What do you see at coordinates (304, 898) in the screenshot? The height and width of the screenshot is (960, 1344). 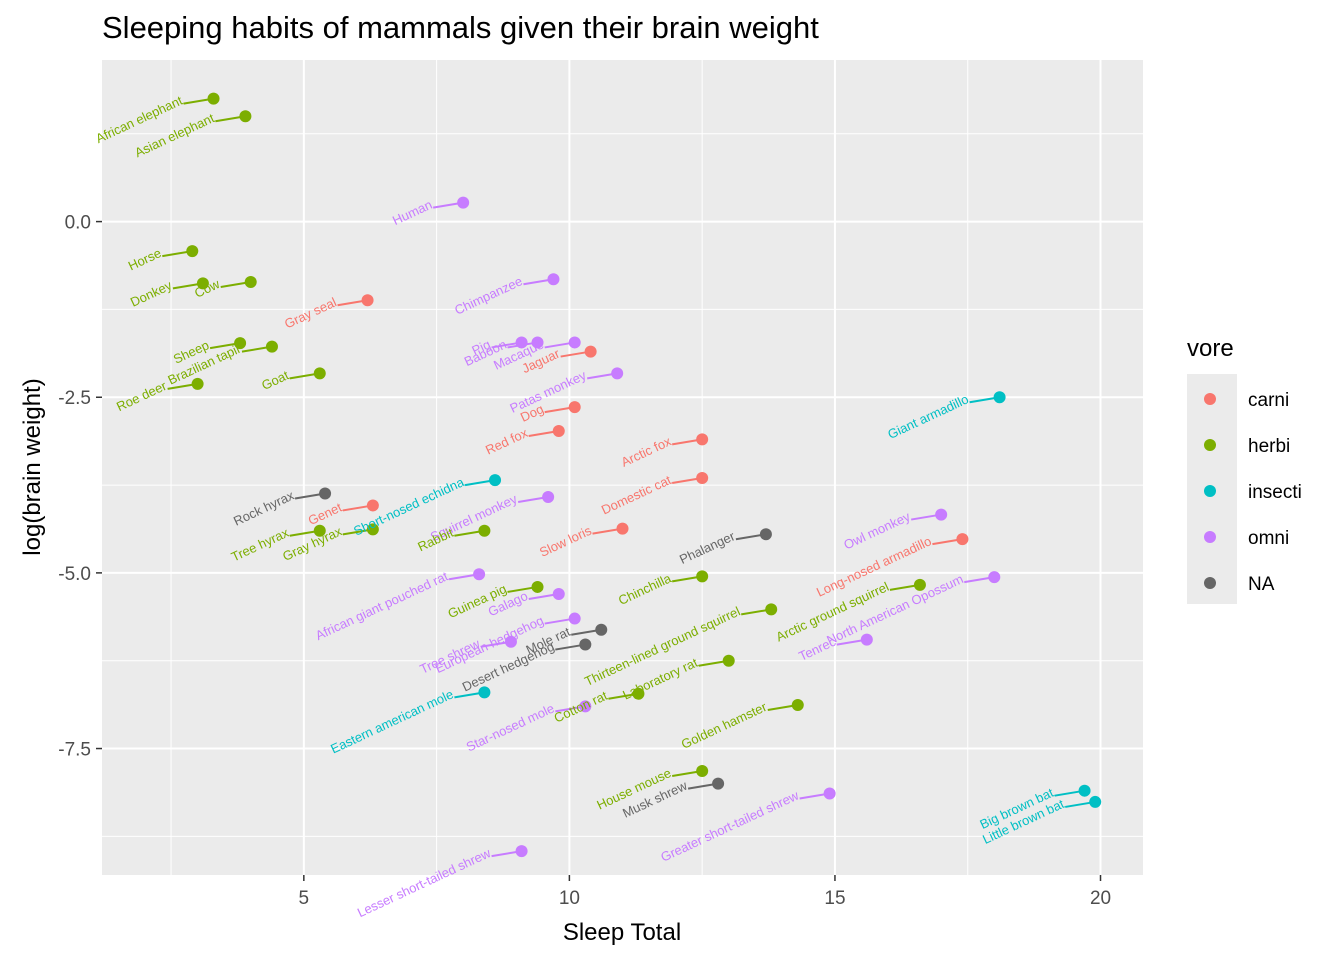 I see `x-tick-label: 5` at bounding box center [304, 898].